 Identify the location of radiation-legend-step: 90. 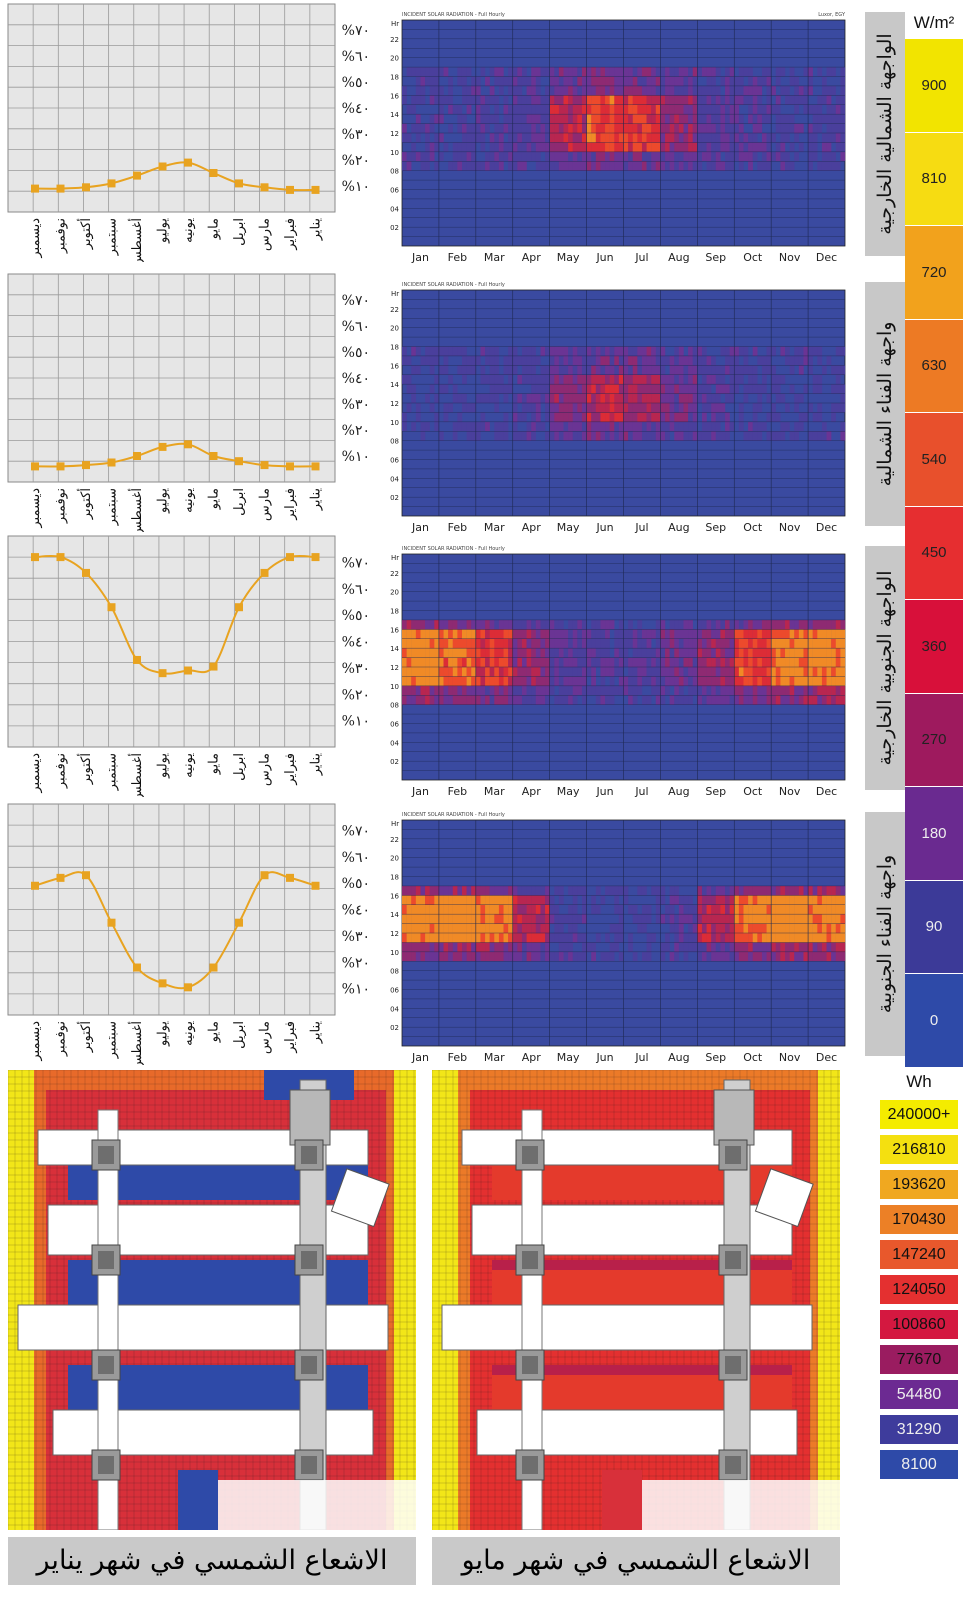
(934, 926).